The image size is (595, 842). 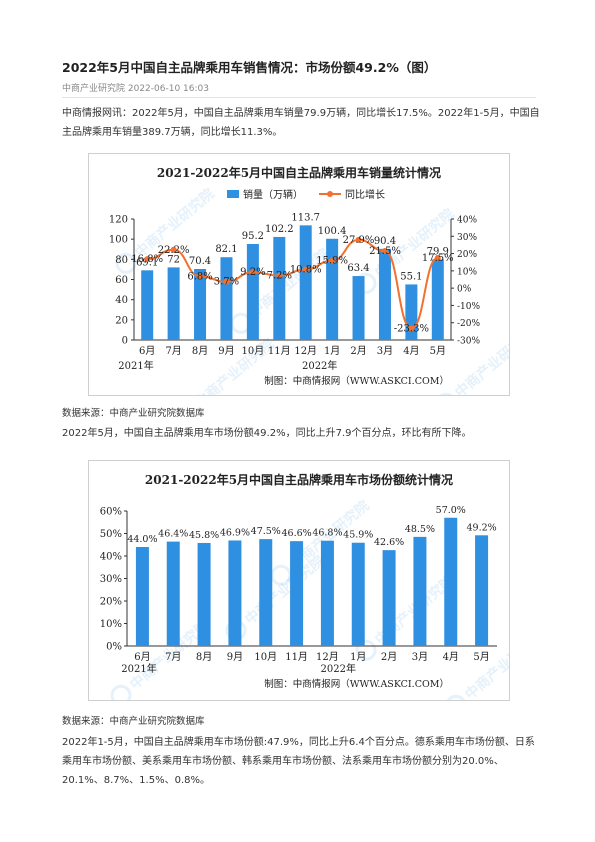 I want to click on y-tick-label: 120, so click(x=118, y=220).